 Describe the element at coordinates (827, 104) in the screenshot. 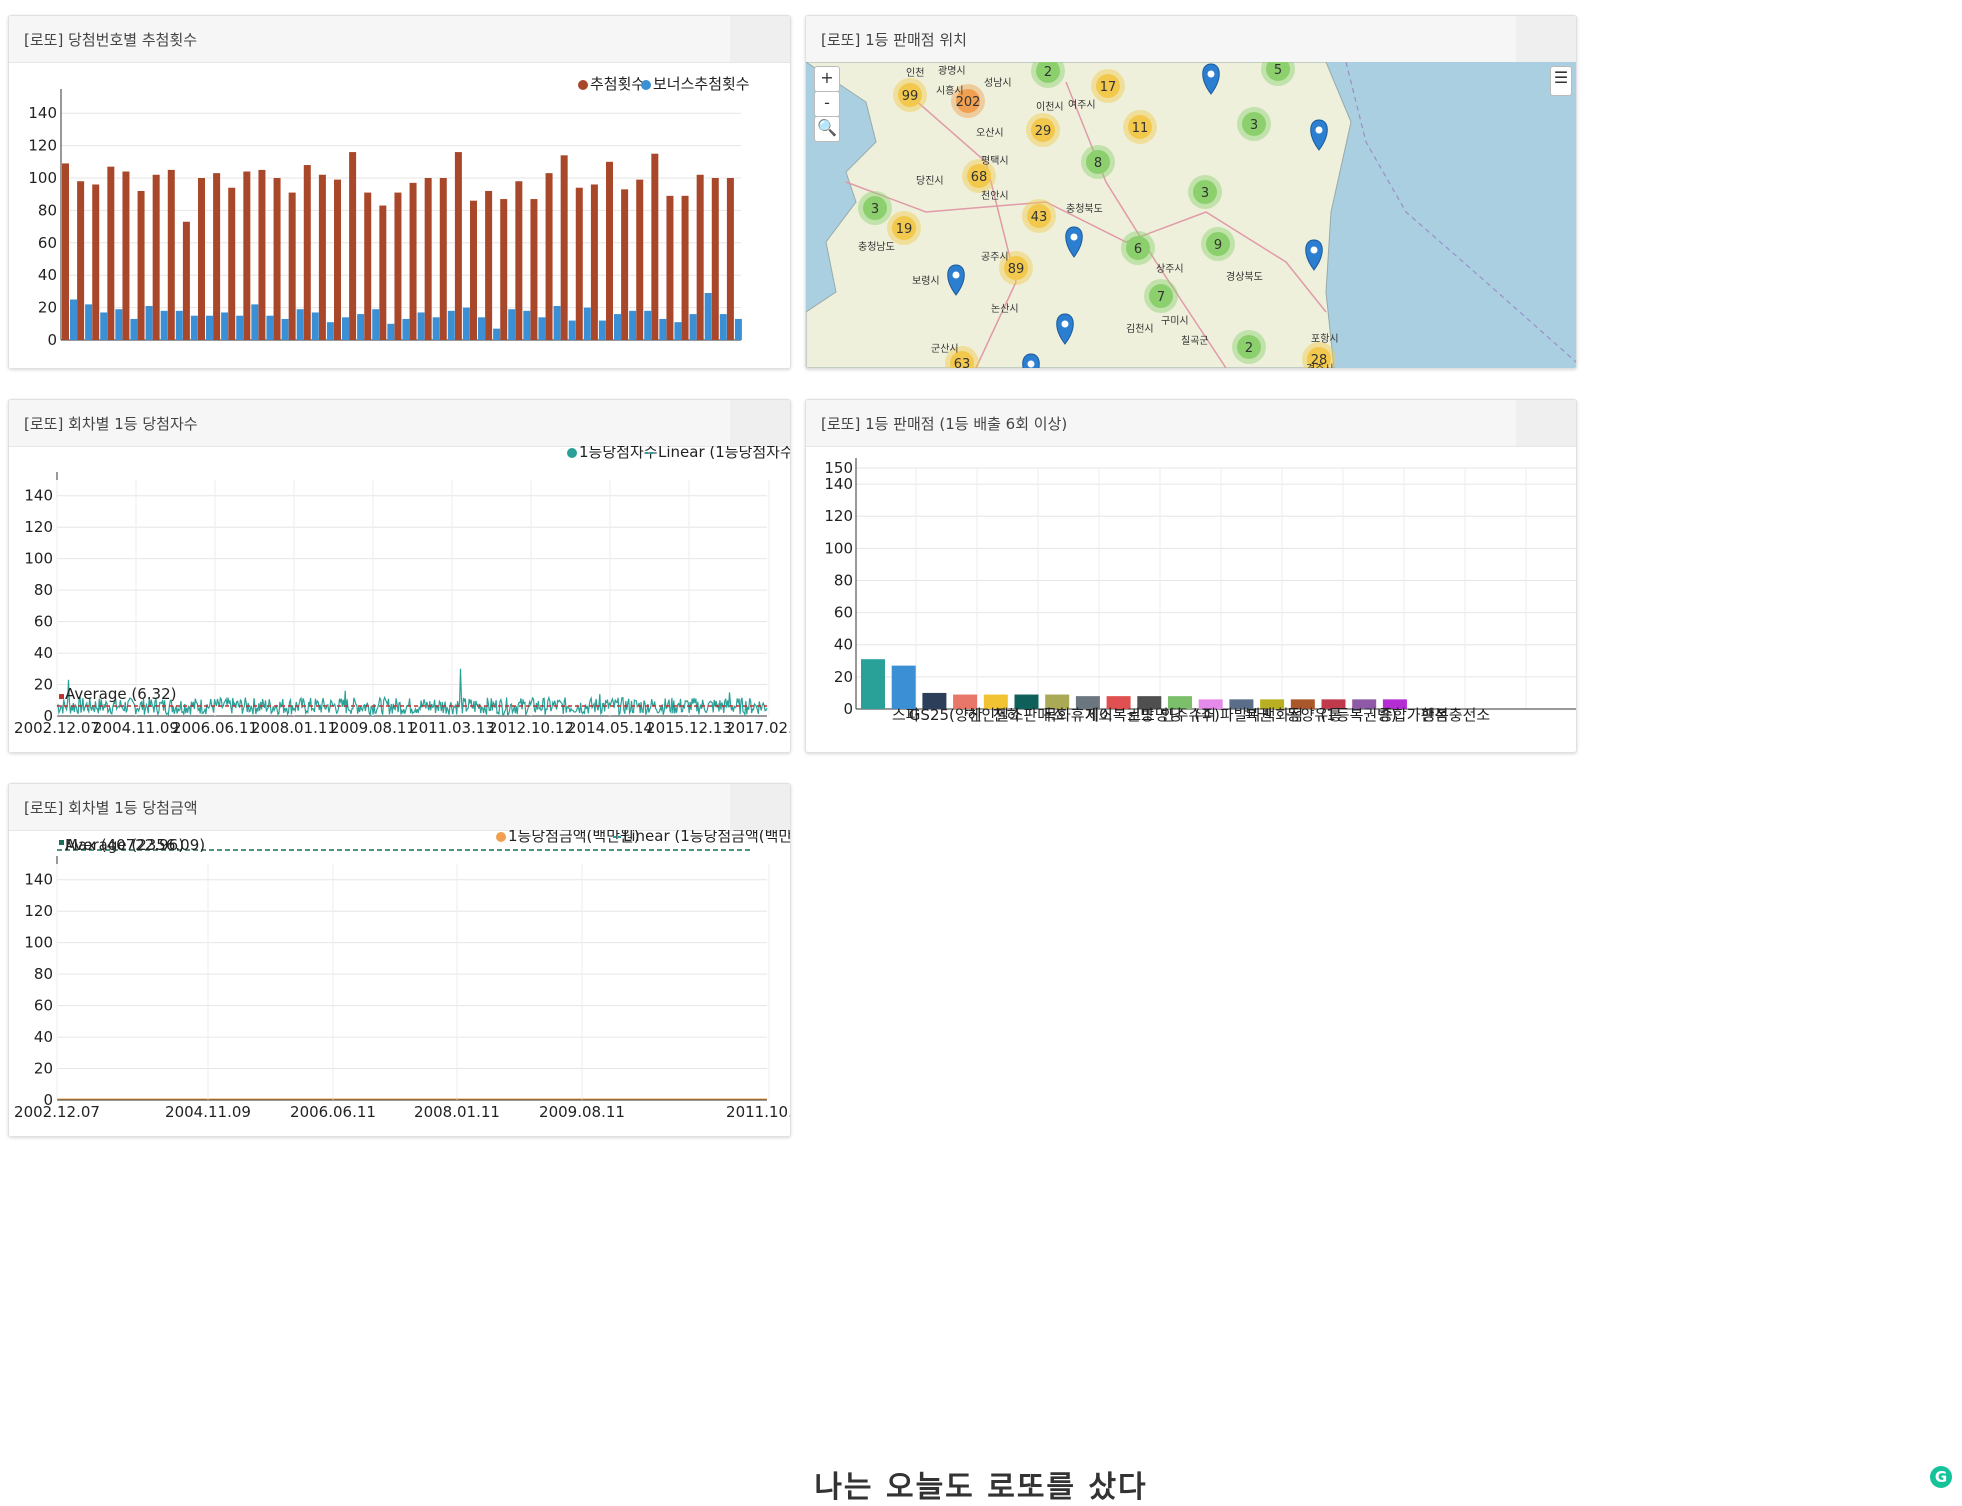

I see `zoom-out-button: -` at that location.